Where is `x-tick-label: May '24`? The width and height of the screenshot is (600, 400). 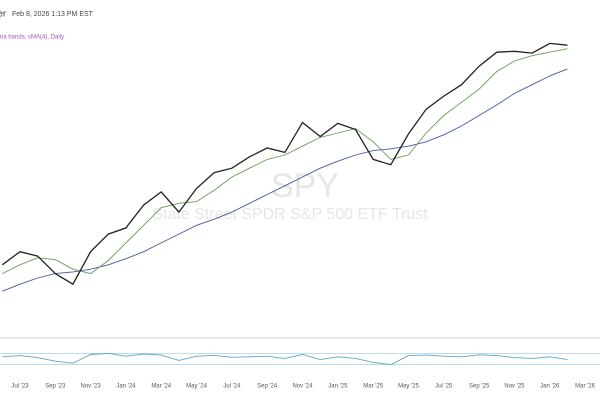 x-tick-label: May '24 is located at coordinates (196, 387).